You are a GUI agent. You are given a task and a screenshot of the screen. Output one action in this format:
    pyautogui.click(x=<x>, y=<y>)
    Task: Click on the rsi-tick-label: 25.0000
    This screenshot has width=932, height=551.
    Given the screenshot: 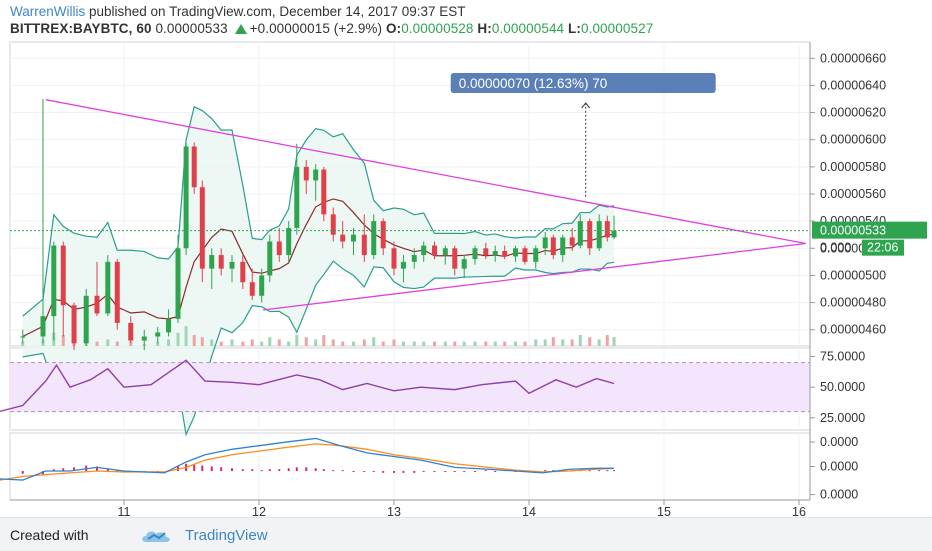 What is the action you would take?
    pyautogui.click(x=842, y=418)
    